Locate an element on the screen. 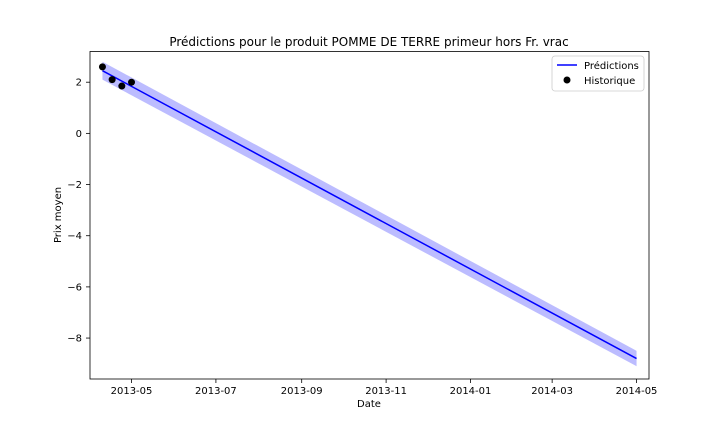 This screenshot has height=432, width=720. legend-marker-swatch is located at coordinates (567, 80).